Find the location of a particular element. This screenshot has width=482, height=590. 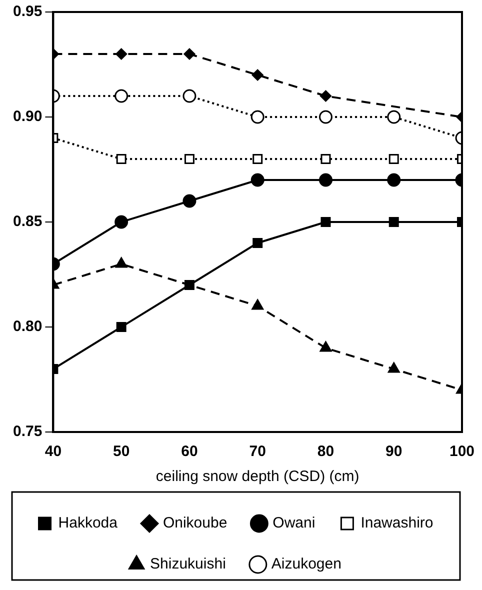

x-axis-title: ceiling snow depth (CSD) (cm) is located at coordinates (258, 477).